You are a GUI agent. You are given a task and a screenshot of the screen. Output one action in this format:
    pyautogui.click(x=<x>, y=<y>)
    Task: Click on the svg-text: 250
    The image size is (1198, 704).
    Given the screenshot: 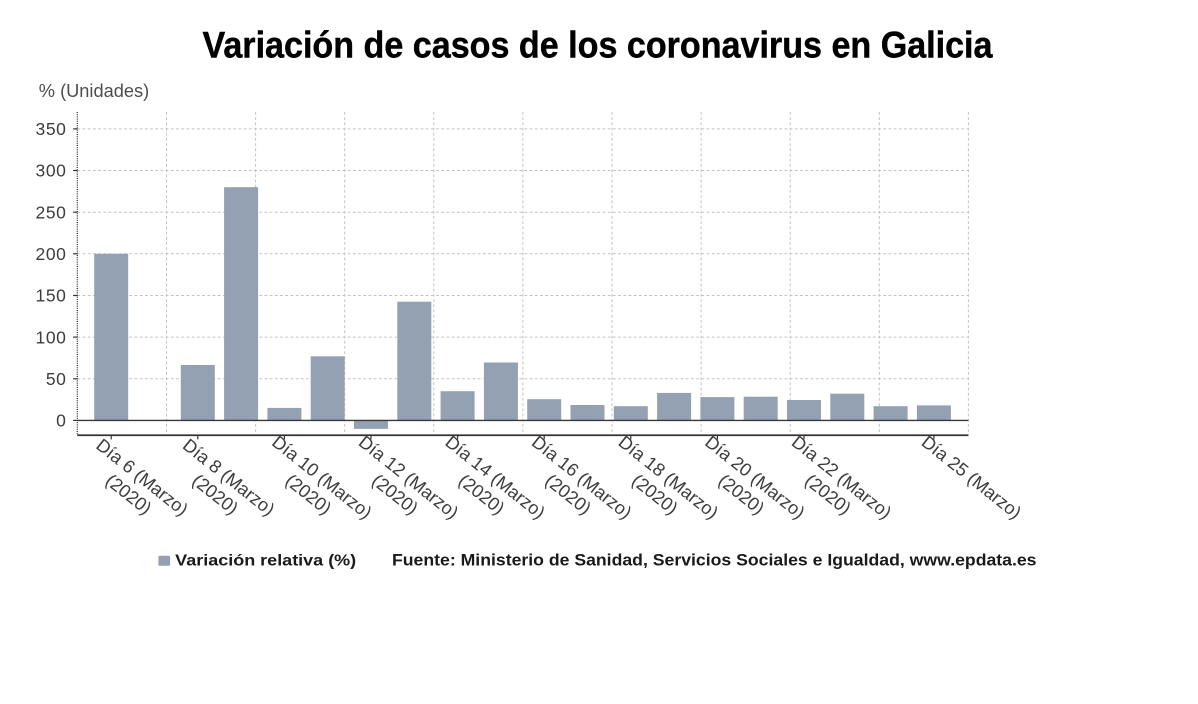 What is the action you would take?
    pyautogui.click(x=51, y=212)
    